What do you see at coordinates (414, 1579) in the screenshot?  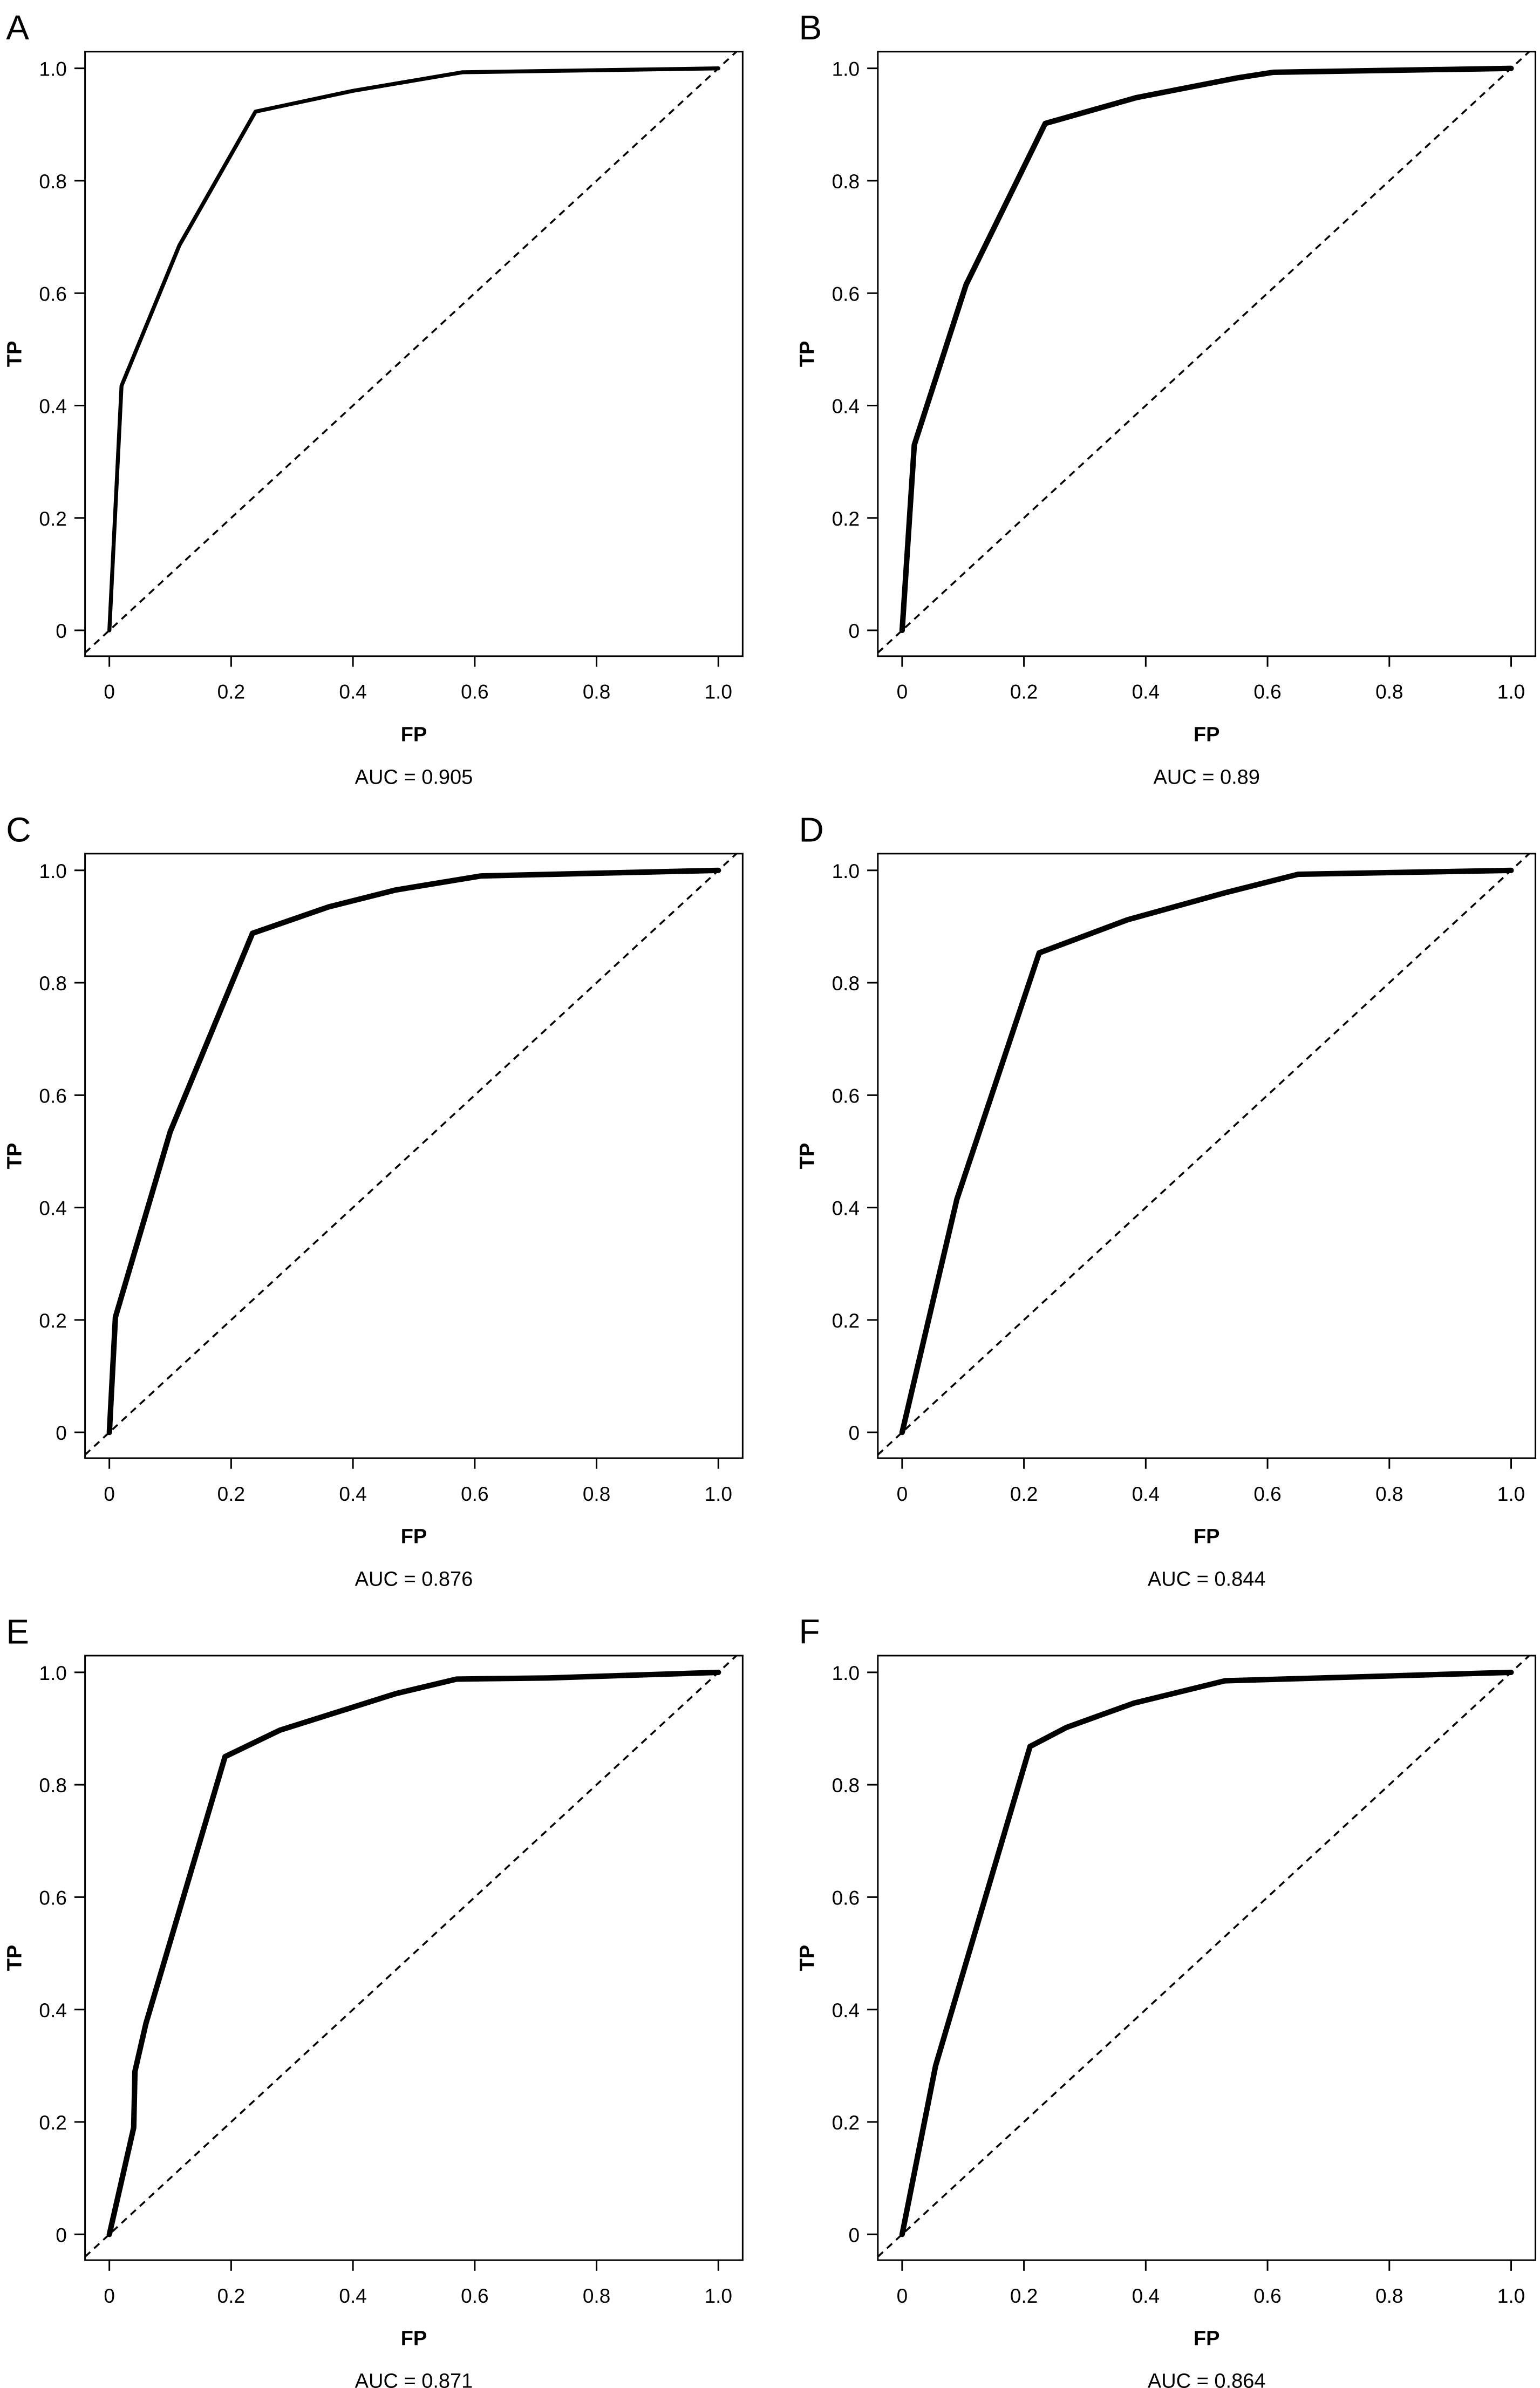 I see `auc-caption: AUC = 0.876` at bounding box center [414, 1579].